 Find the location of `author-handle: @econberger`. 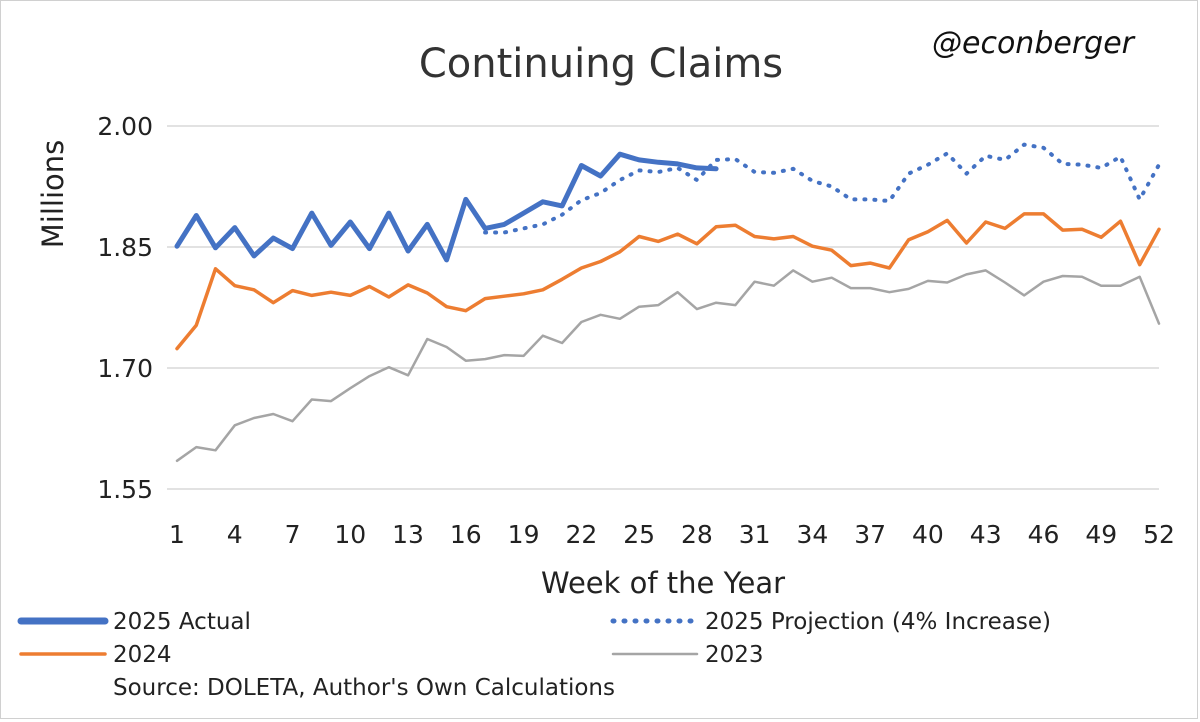

author-handle: @econberger is located at coordinates (1034, 43).